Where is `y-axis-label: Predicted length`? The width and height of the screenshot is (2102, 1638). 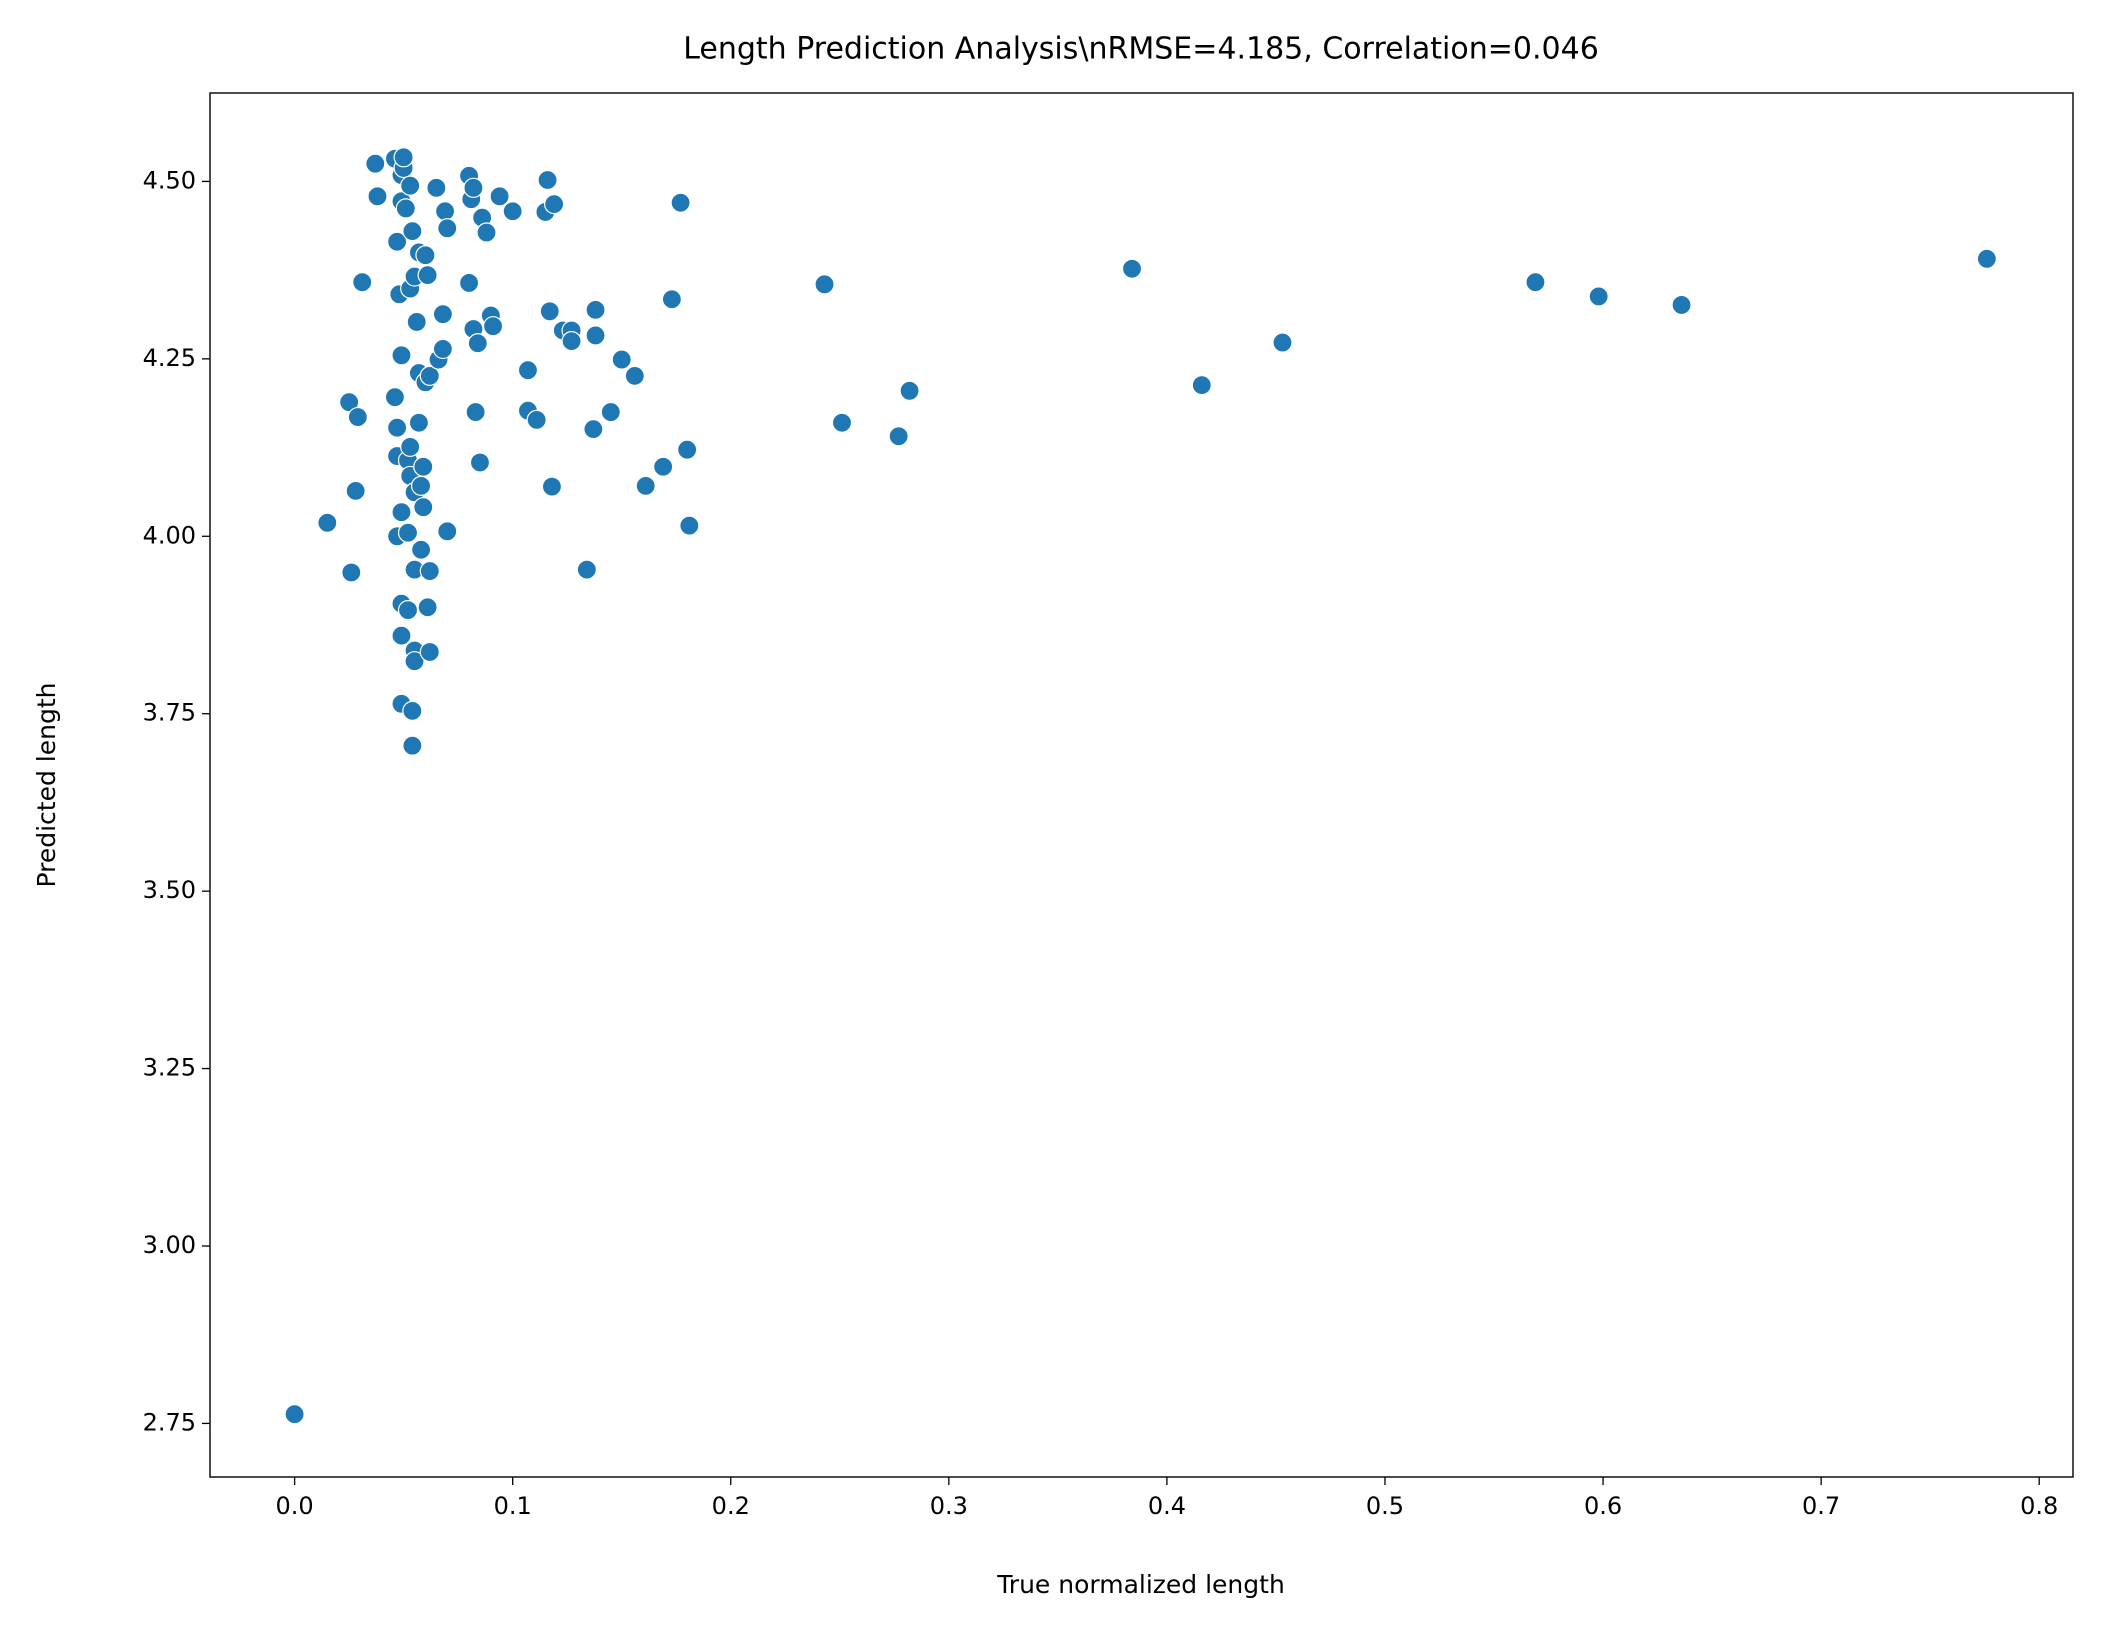
y-axis-label: Predicted length is located at coordinates (46, 785).